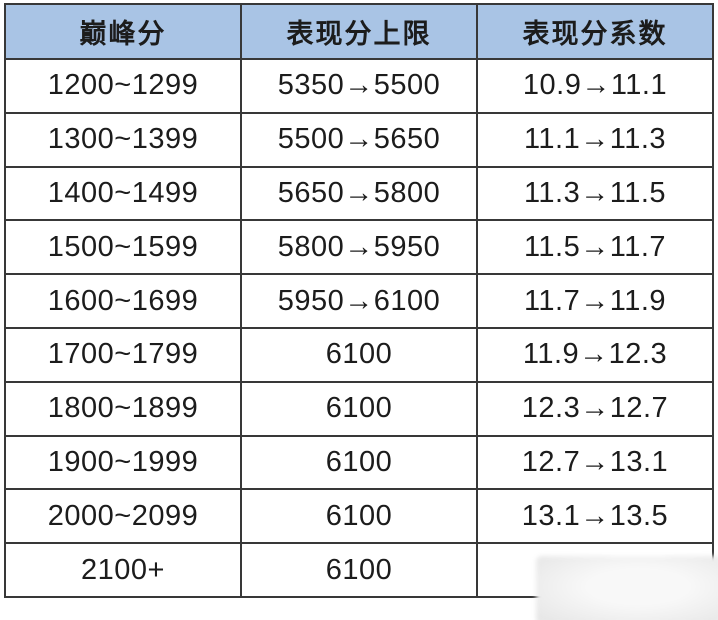 The height and width of the screenshot is (620, 718). I want to click on table-row: 1200~1299 5350→5500 10.9→11.1, so click(359, 86).